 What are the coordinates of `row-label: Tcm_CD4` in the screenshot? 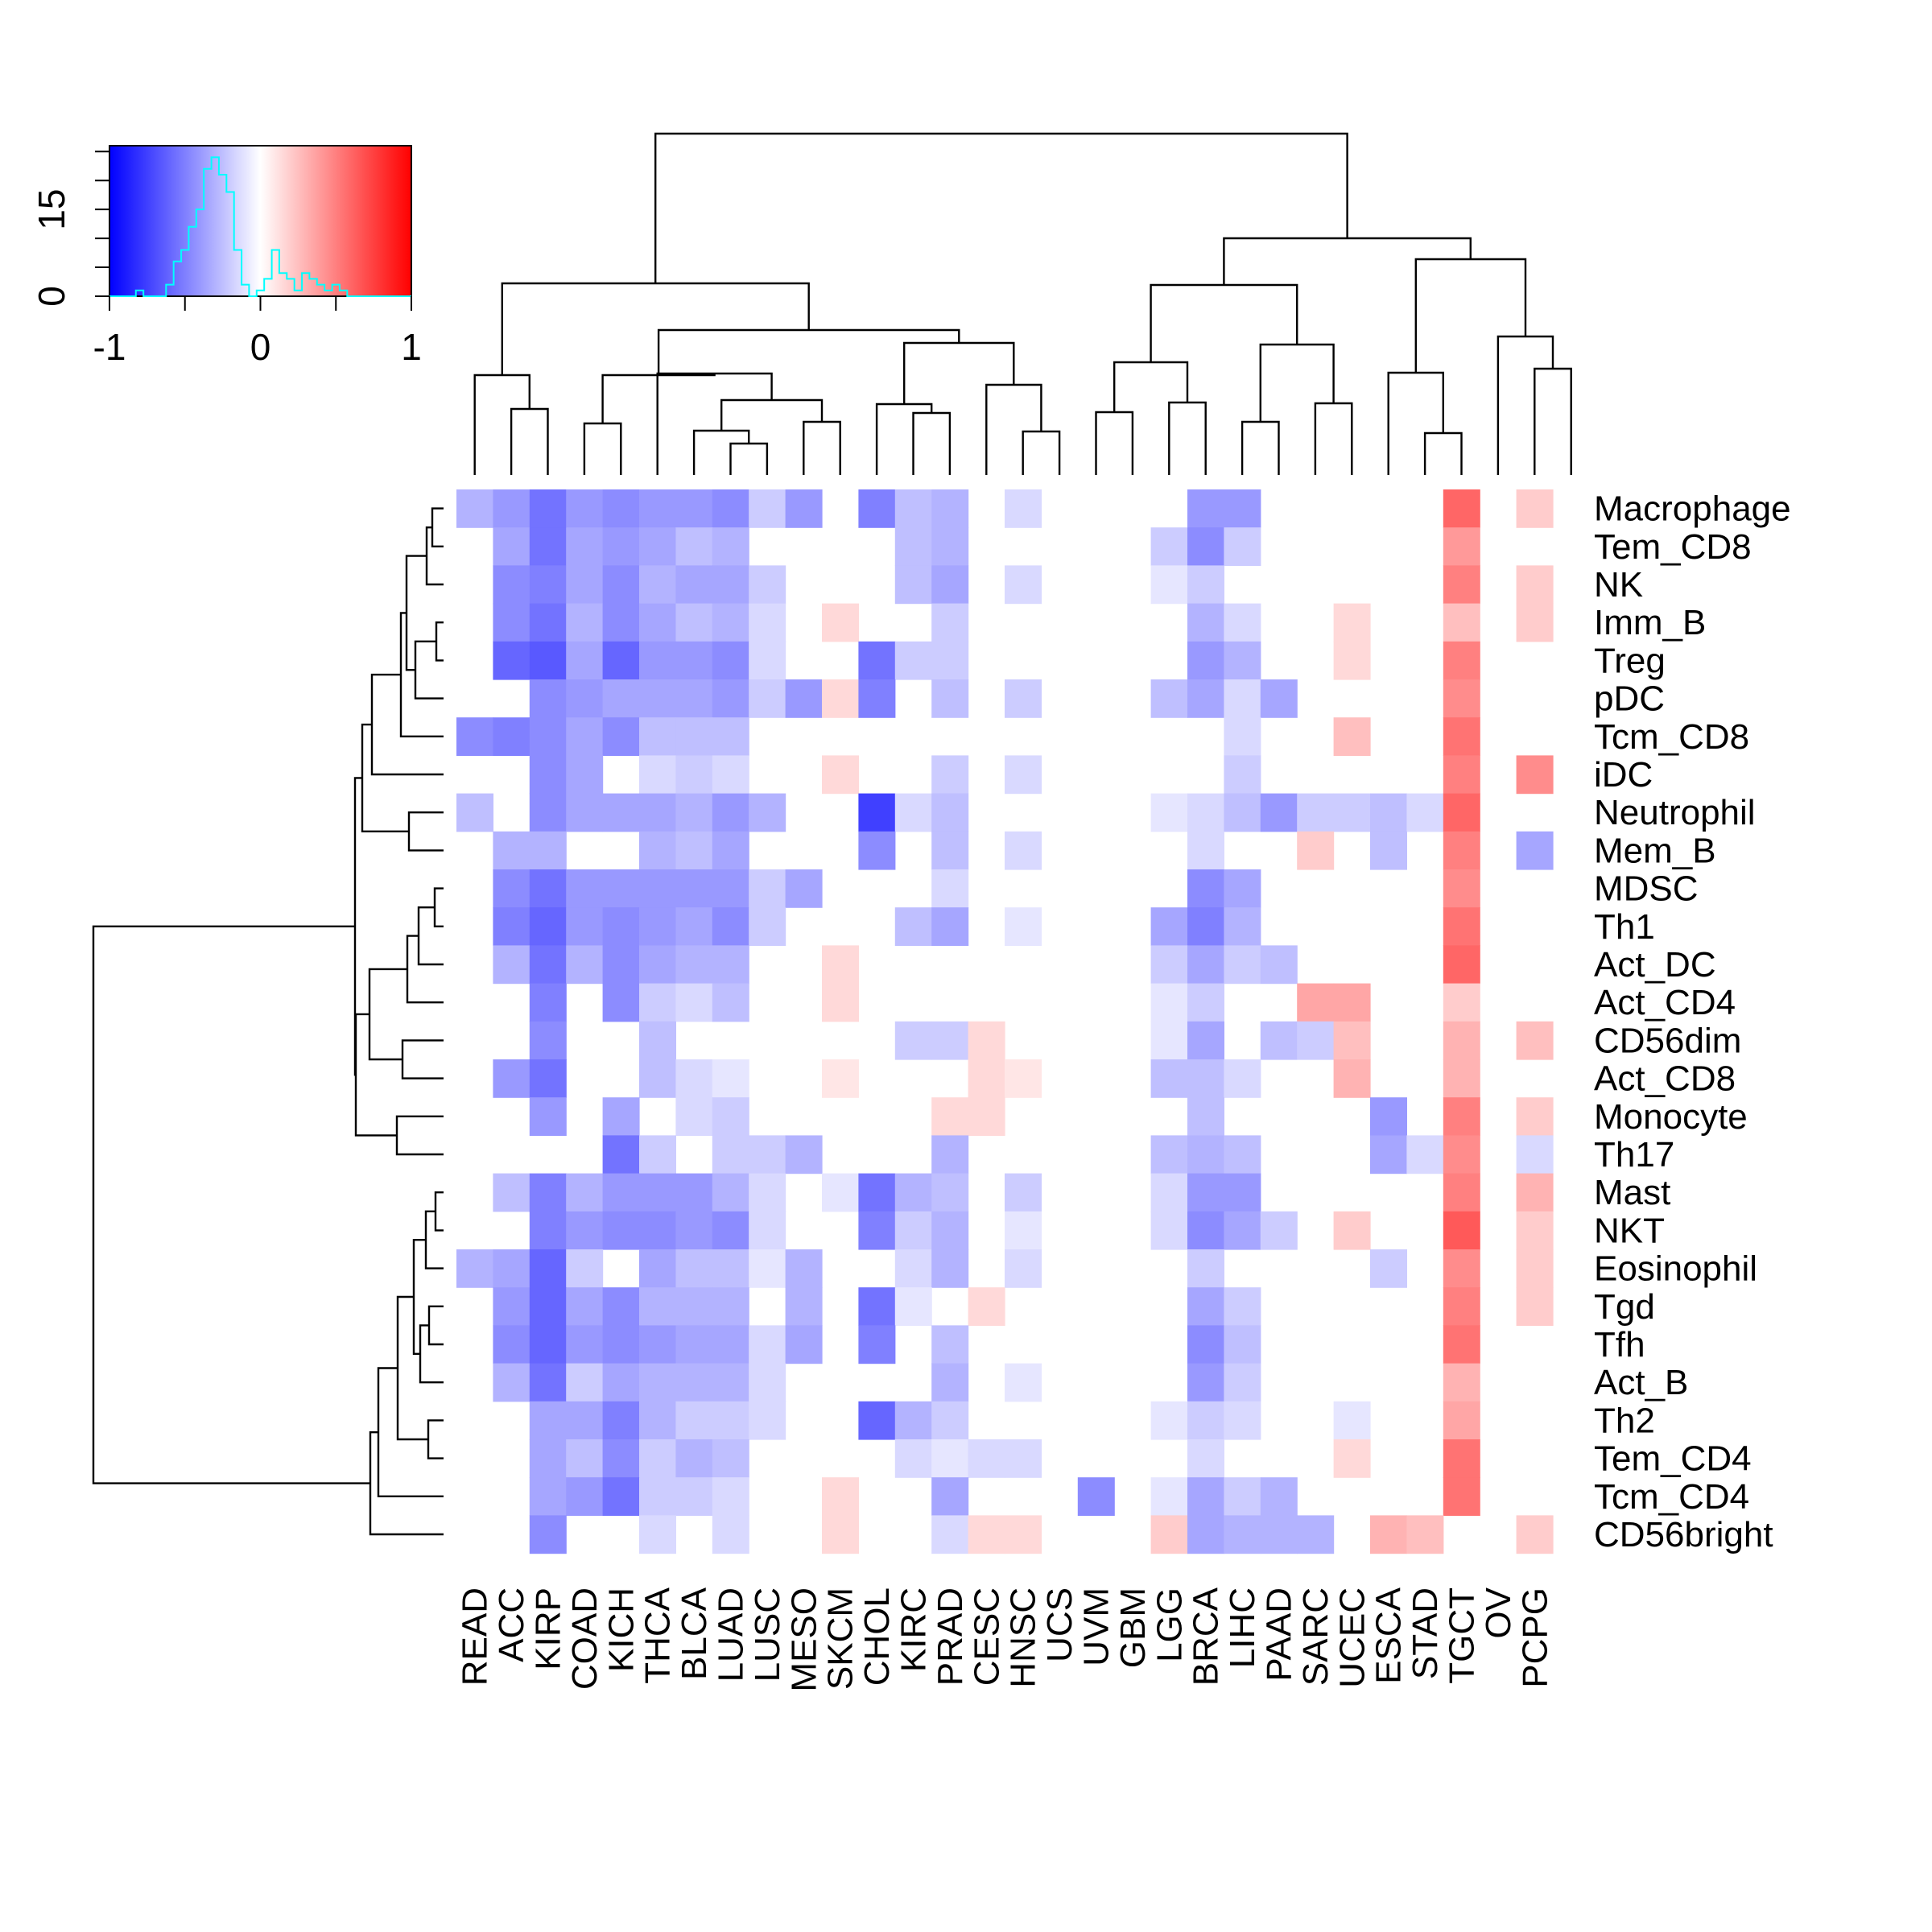 It's located at (1671, 1497).